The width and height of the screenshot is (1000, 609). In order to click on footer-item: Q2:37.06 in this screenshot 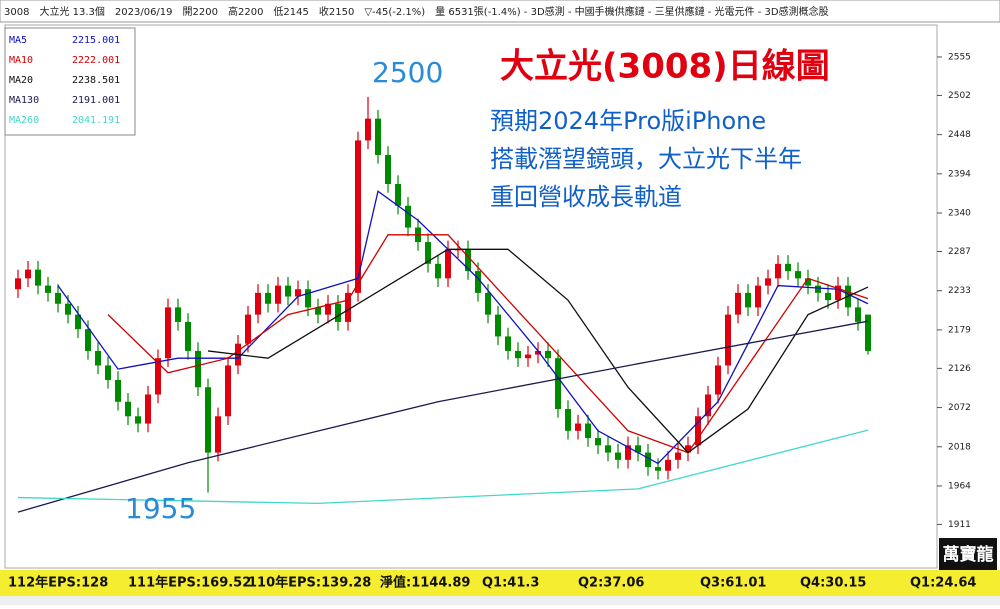, I will do `click(611, 583)`.